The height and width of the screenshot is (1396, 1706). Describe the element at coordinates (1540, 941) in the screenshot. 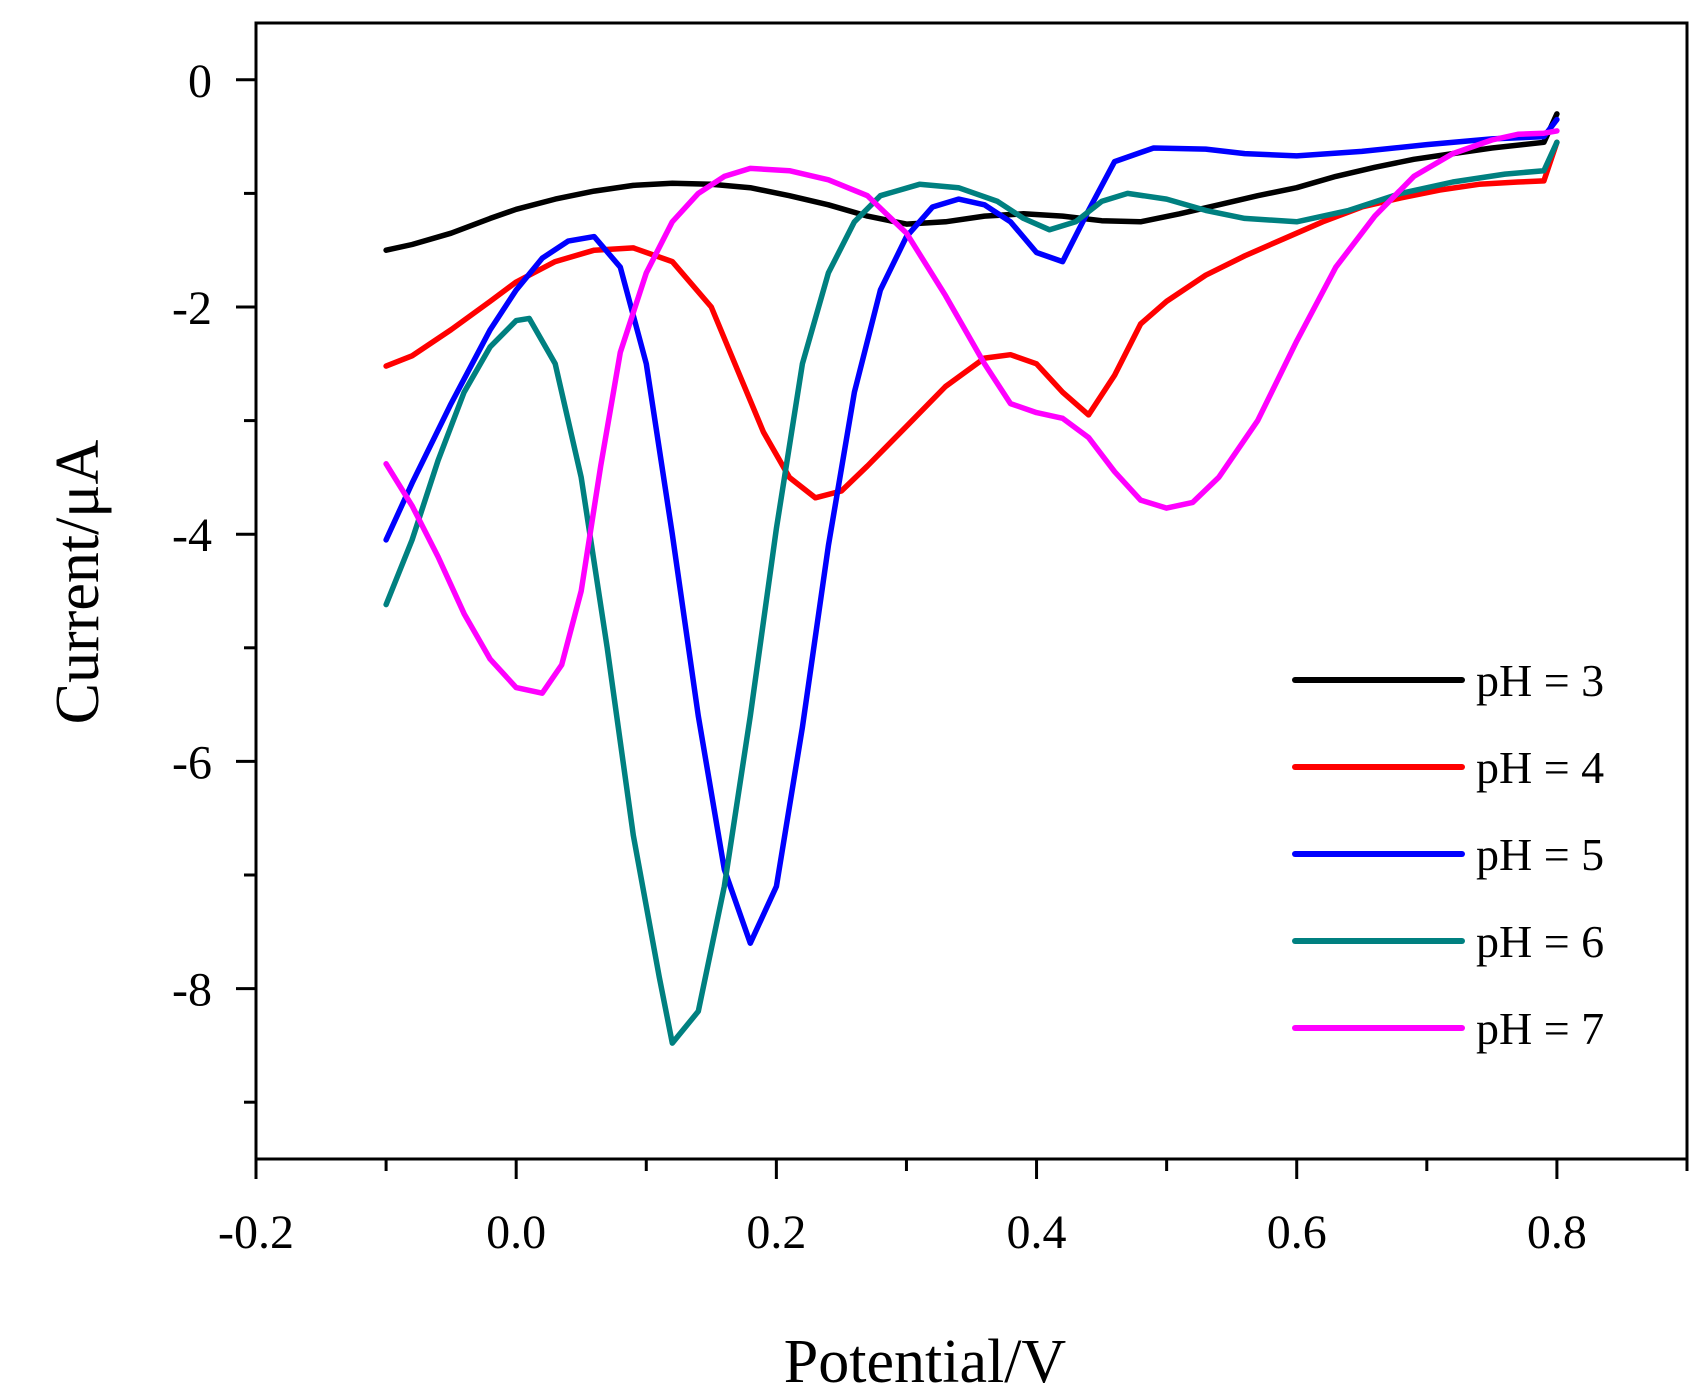

I see `legend-label: pH = 6` at that location.